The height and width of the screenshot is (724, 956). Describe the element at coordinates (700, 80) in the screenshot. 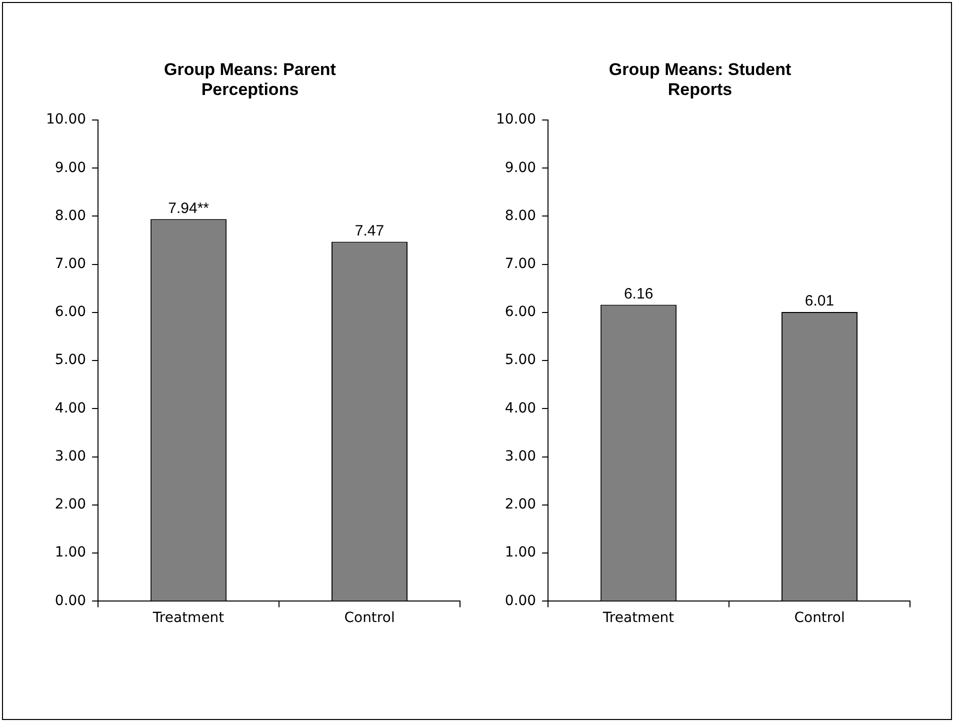

I see `chart-title: Group Means: Student Reports` at that location.